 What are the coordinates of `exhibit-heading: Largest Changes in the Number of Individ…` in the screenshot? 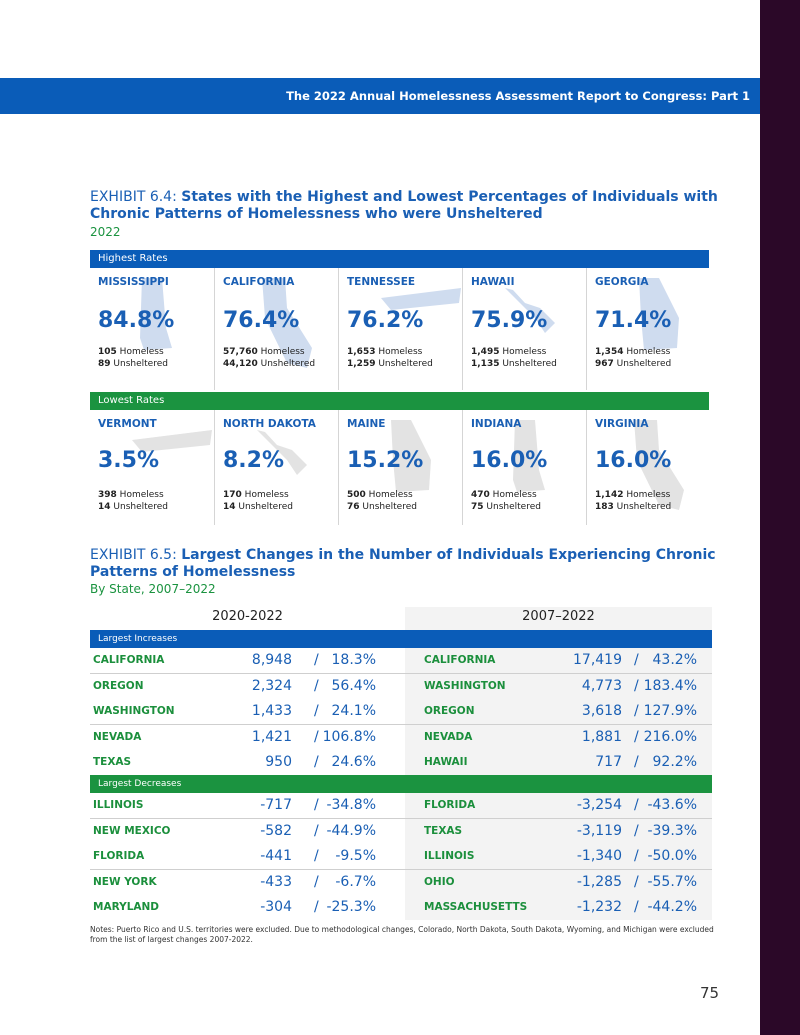 It's located at (403, 563).